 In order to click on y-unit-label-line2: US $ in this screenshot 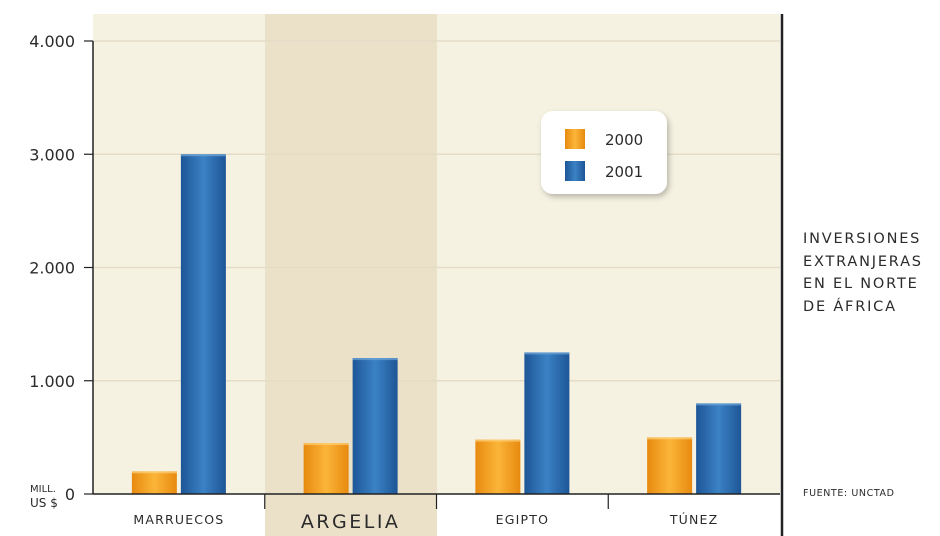, I will do `click(44, 503)`.